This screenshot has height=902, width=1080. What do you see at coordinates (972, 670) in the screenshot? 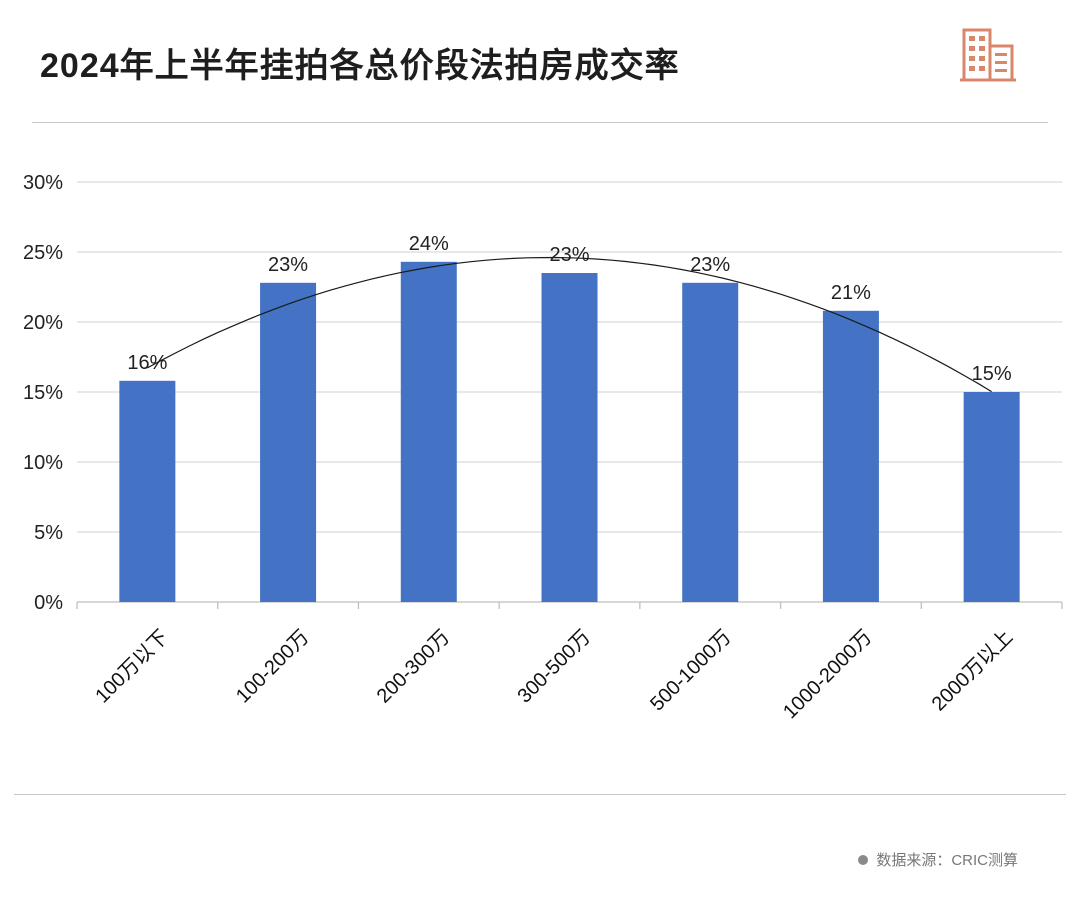
I see `x-category-label: 2000万以上` at bounding box center [972, 670].